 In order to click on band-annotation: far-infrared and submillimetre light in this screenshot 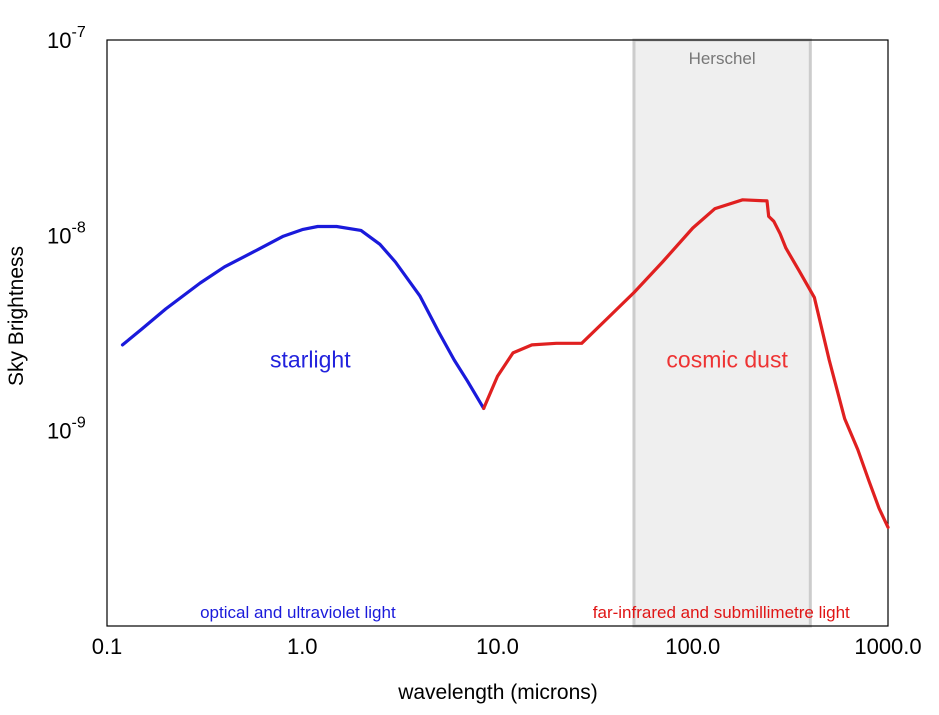, I will do `click(721, 612)`.